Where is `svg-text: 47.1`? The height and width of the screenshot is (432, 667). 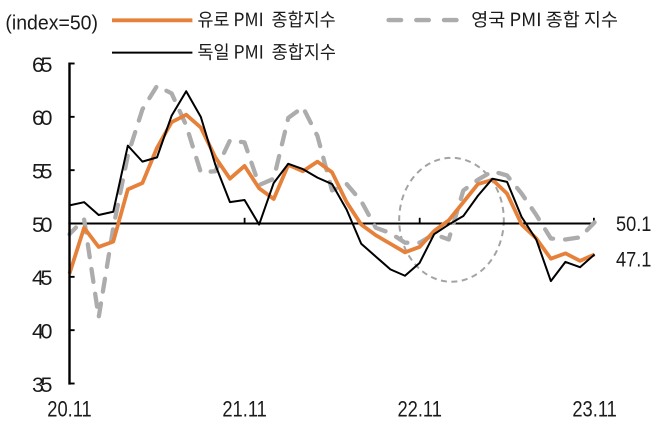
svg-text: 47.1 is located at coordinates (633, 259).